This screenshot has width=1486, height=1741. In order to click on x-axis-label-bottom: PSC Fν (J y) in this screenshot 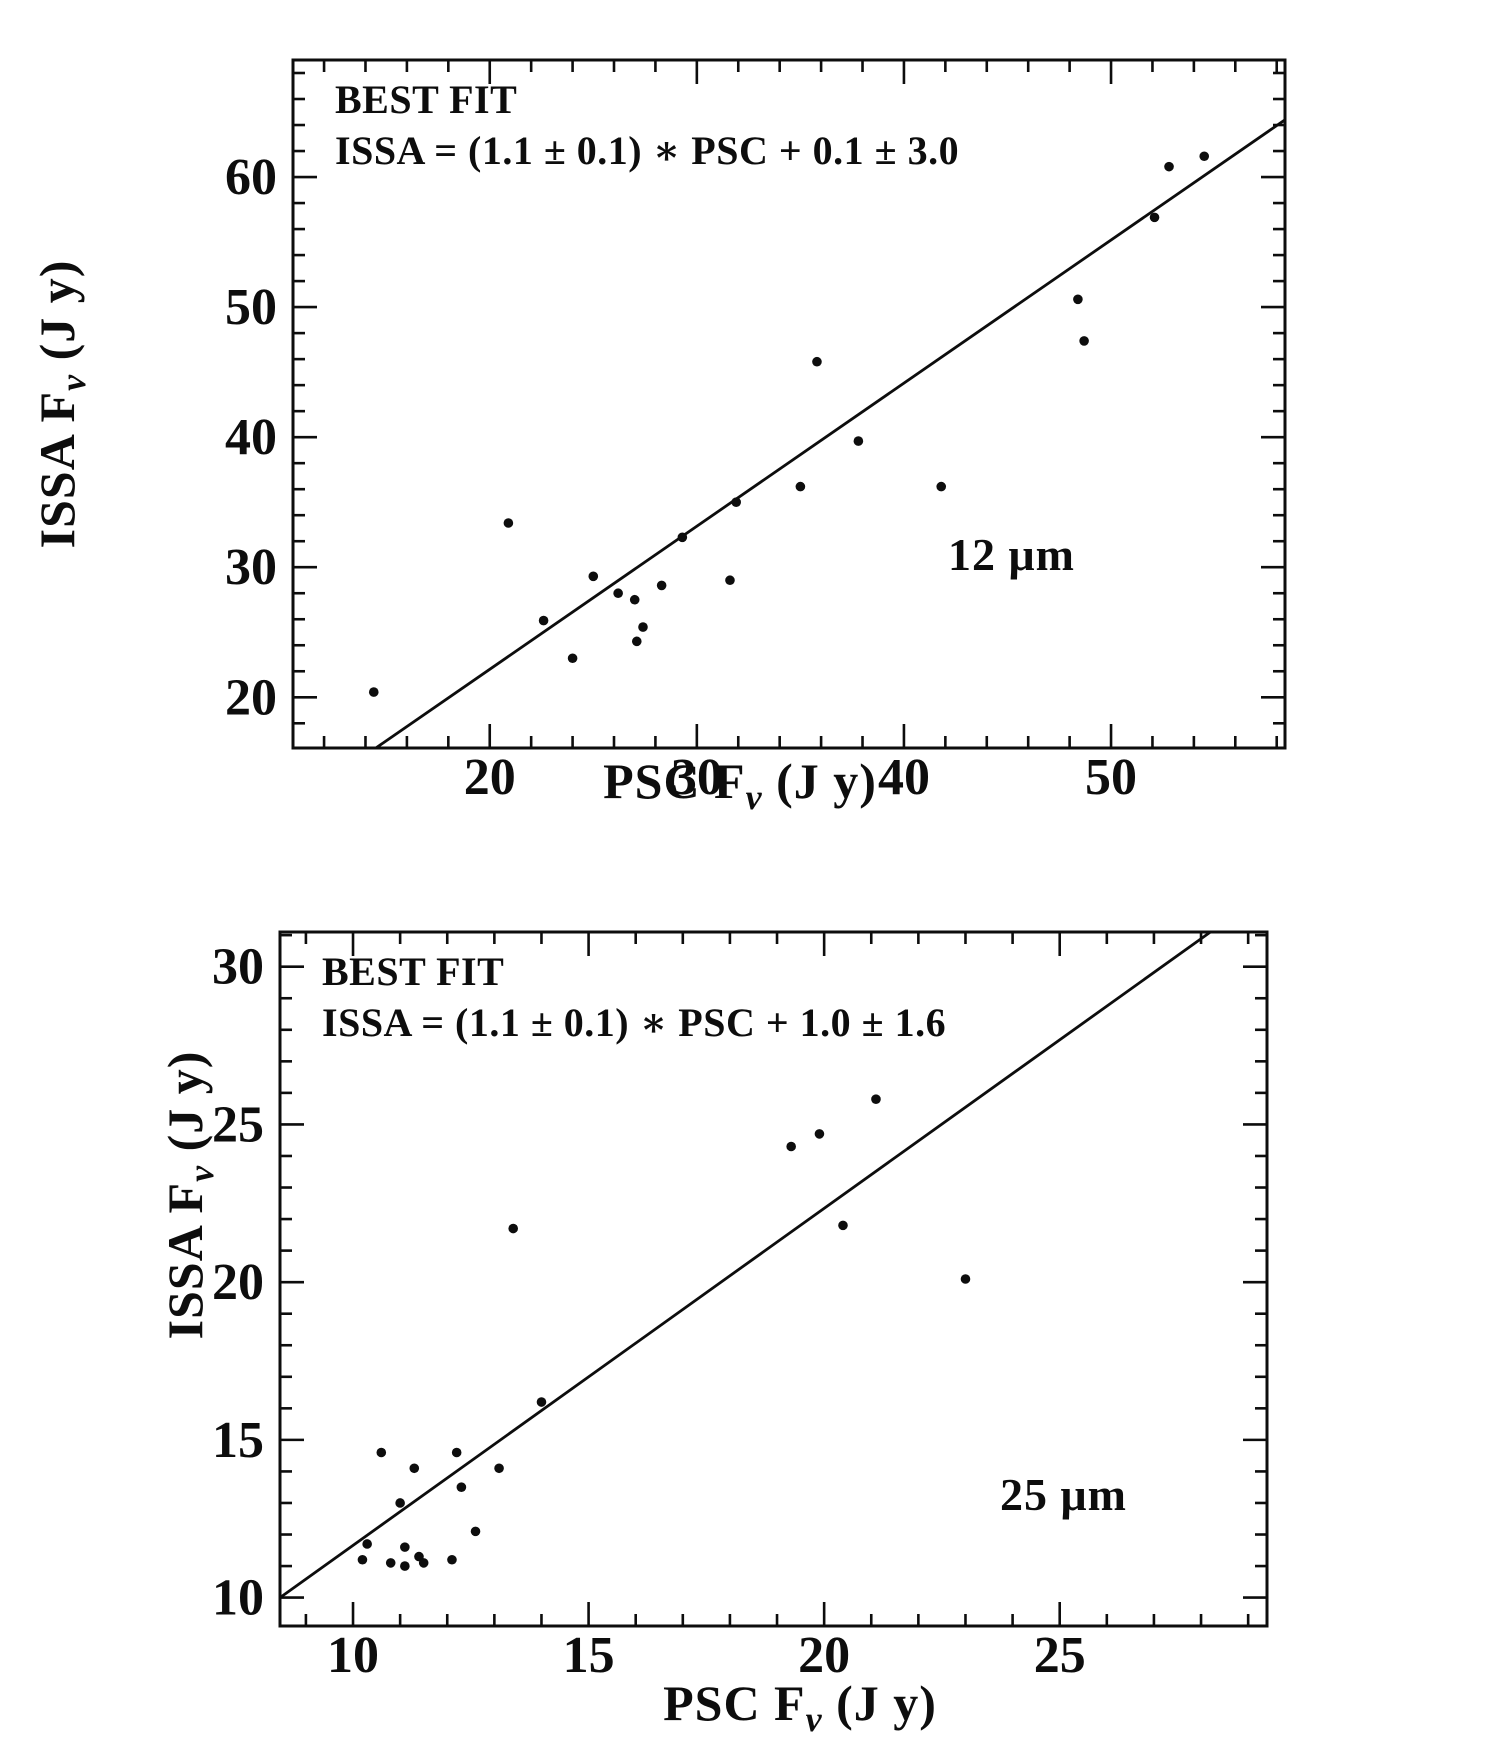, I will do `click(800, 1705)`.